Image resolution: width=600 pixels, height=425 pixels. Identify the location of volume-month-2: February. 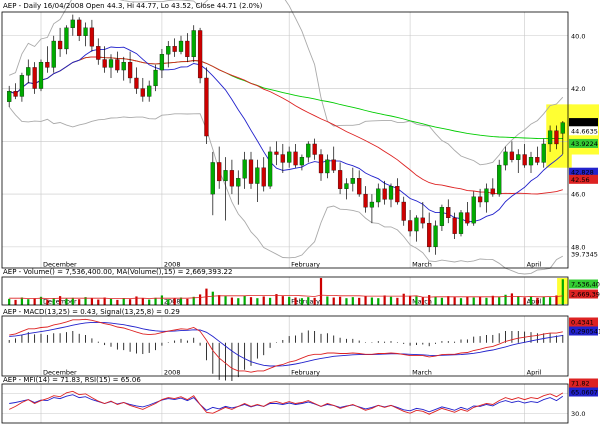
(305, 302).